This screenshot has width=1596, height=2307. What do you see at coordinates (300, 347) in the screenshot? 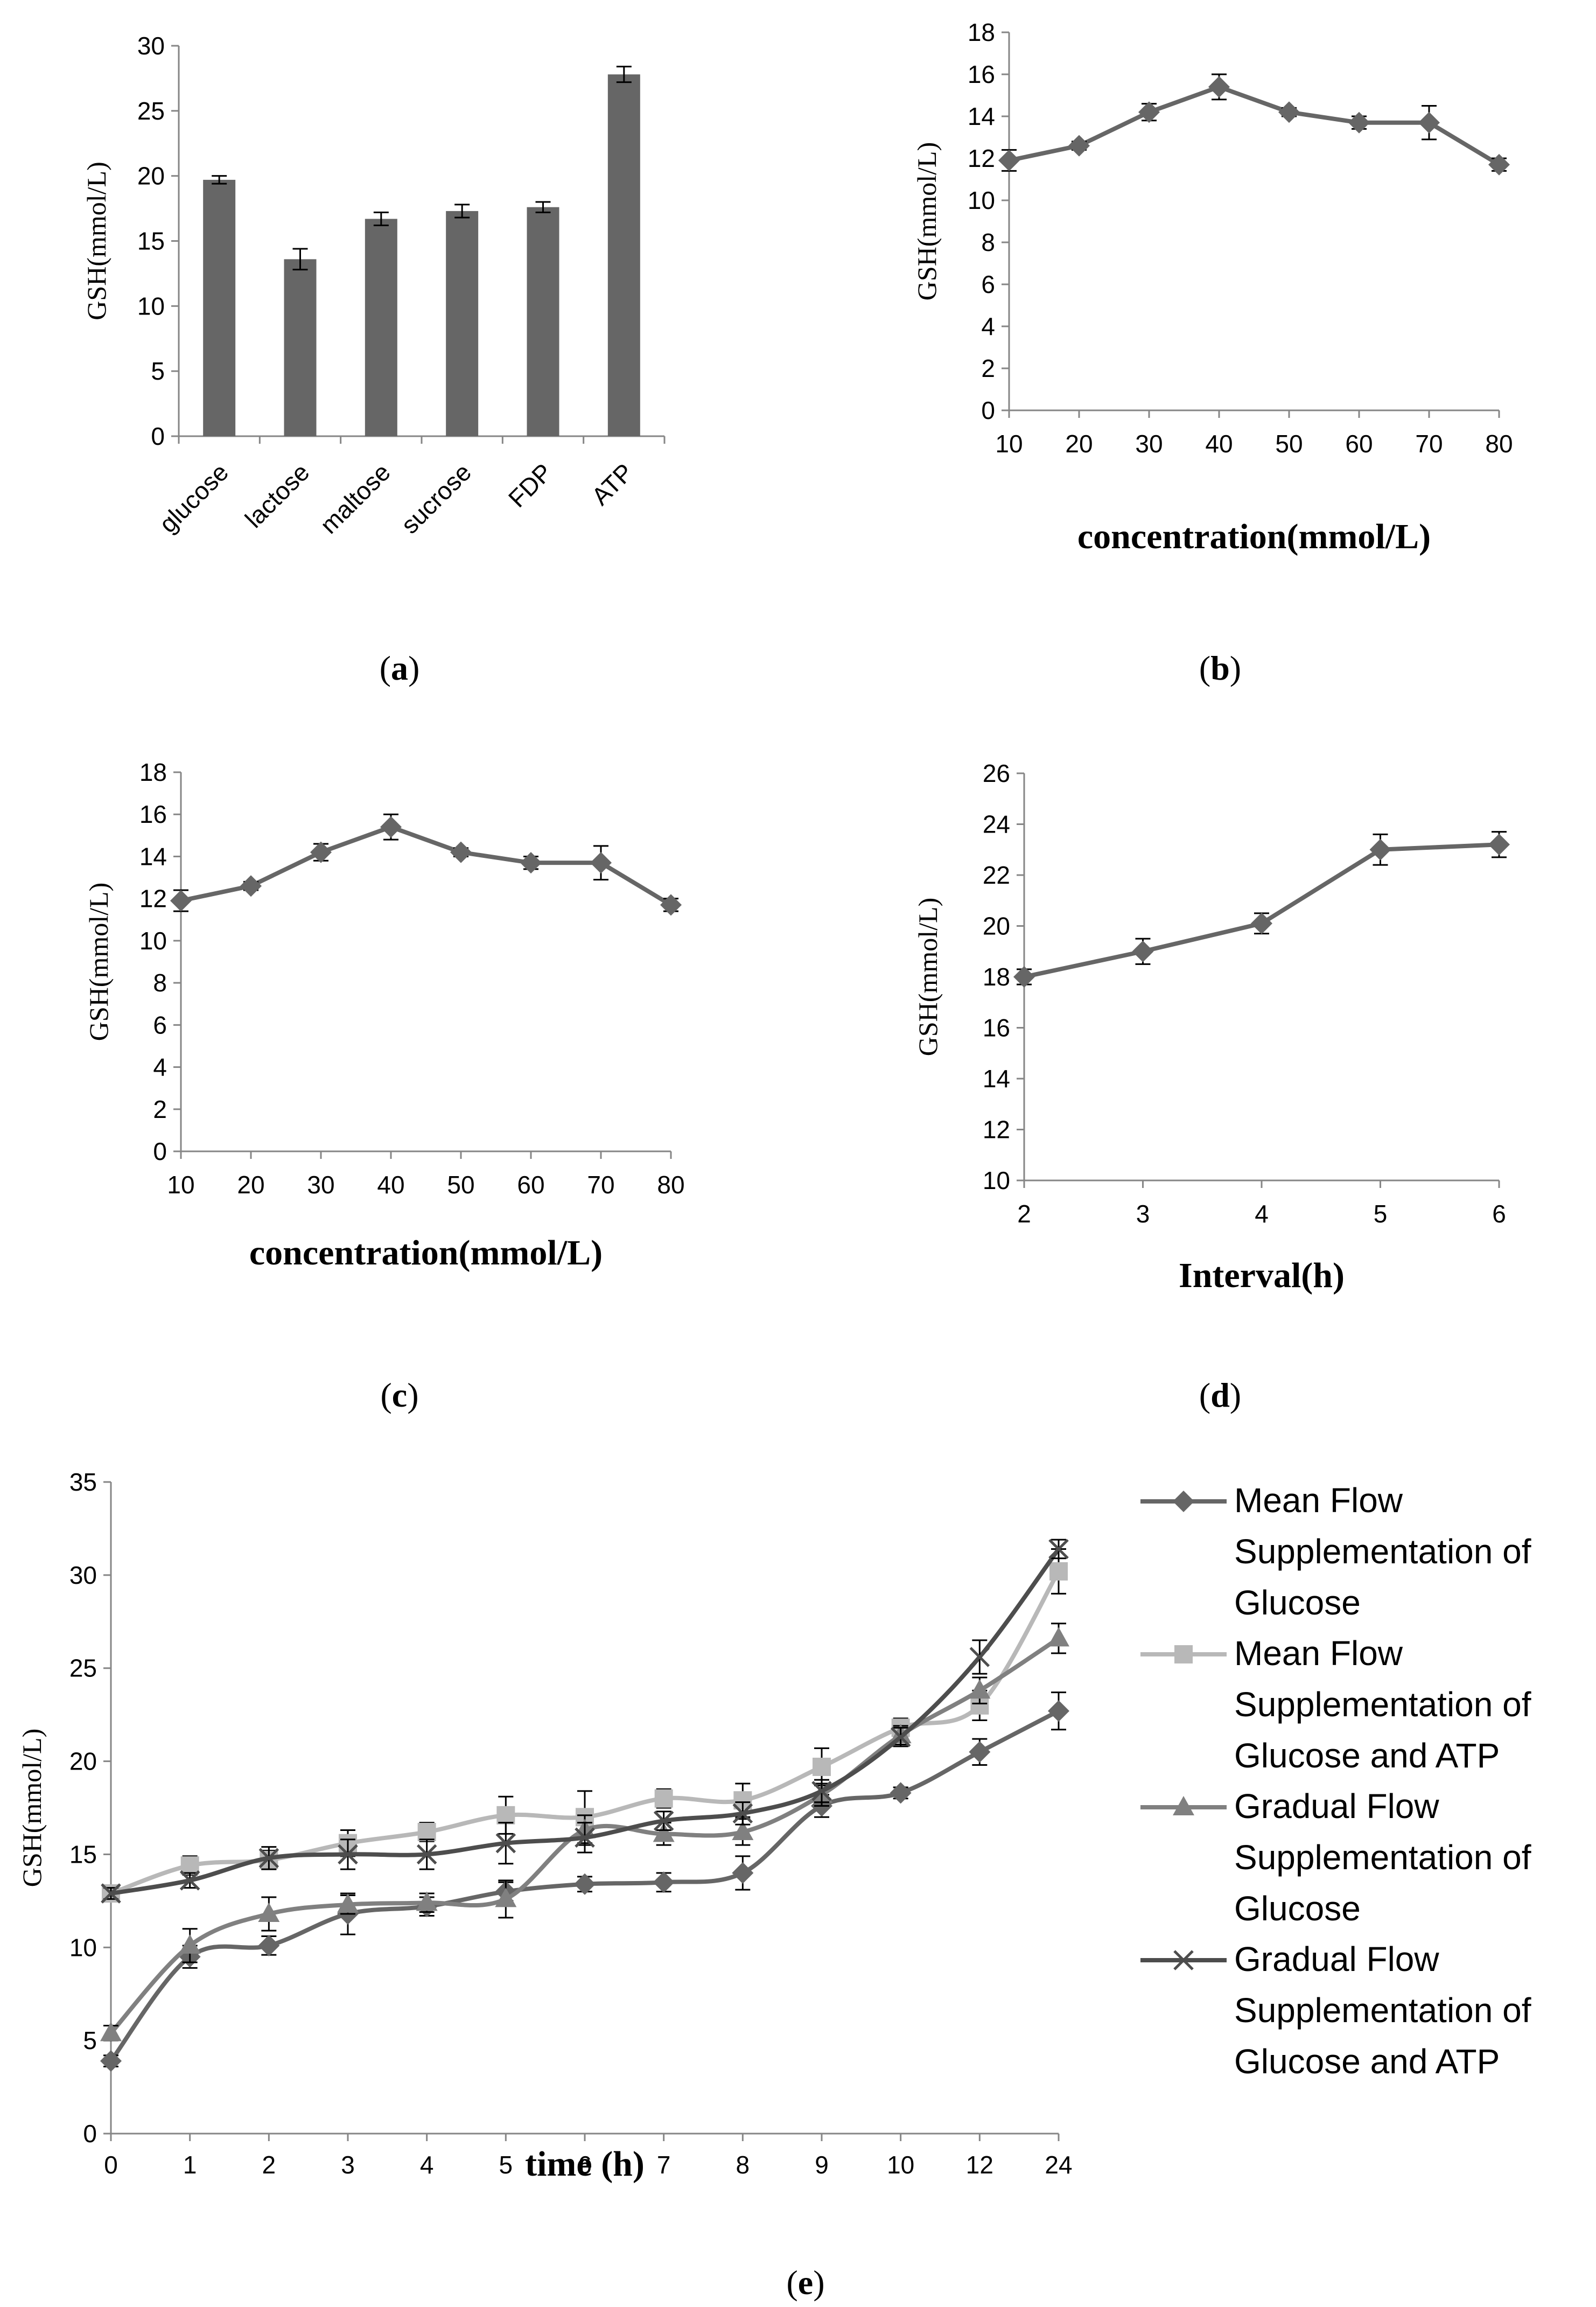
I see `bar-lactose` at bounding box center [300, 347].